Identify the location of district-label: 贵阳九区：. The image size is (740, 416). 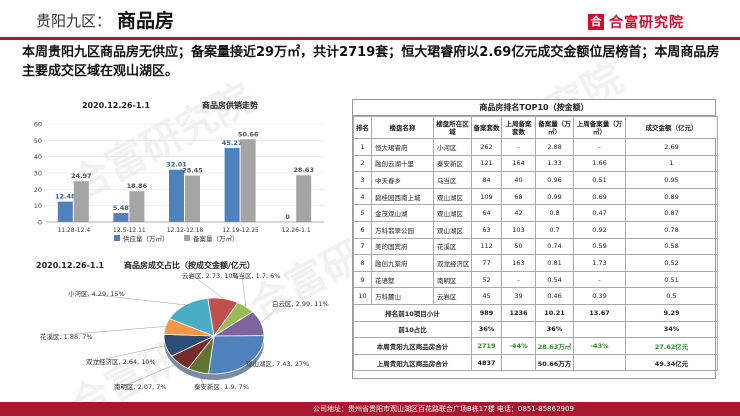
(74, 21).